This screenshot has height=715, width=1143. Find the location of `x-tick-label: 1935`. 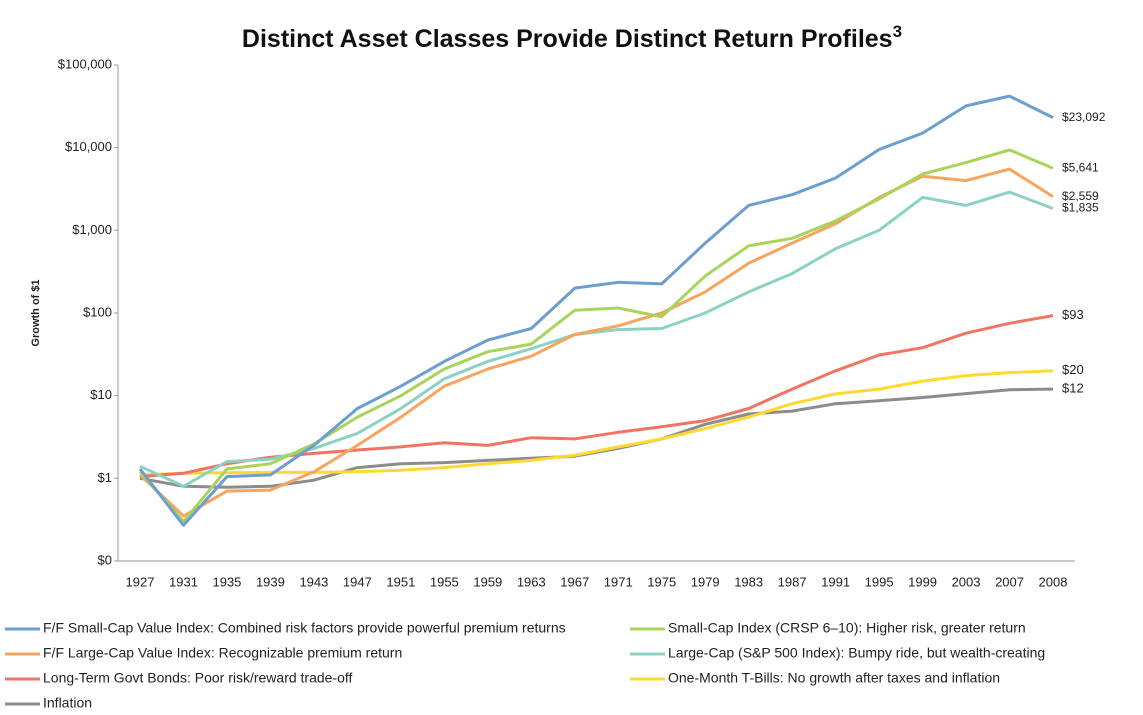

x-tick-label: 1935 is located at coordinates (226, 581).